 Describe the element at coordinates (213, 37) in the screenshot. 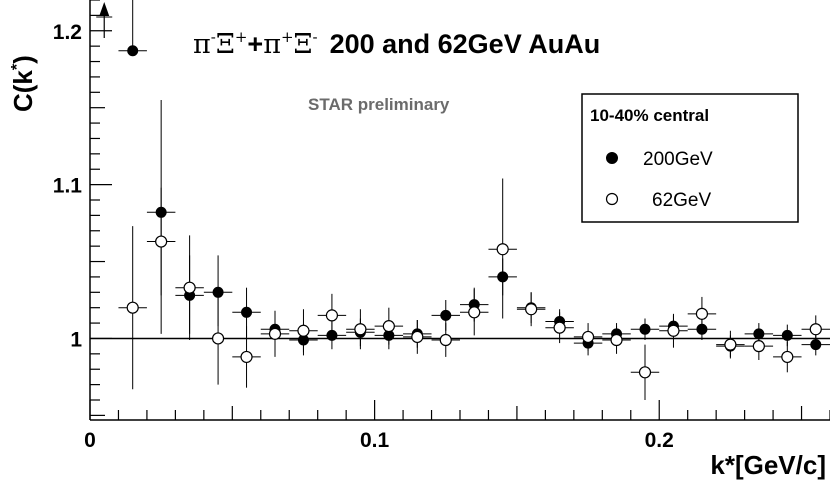

I see `title-minus-1: -` at that location.